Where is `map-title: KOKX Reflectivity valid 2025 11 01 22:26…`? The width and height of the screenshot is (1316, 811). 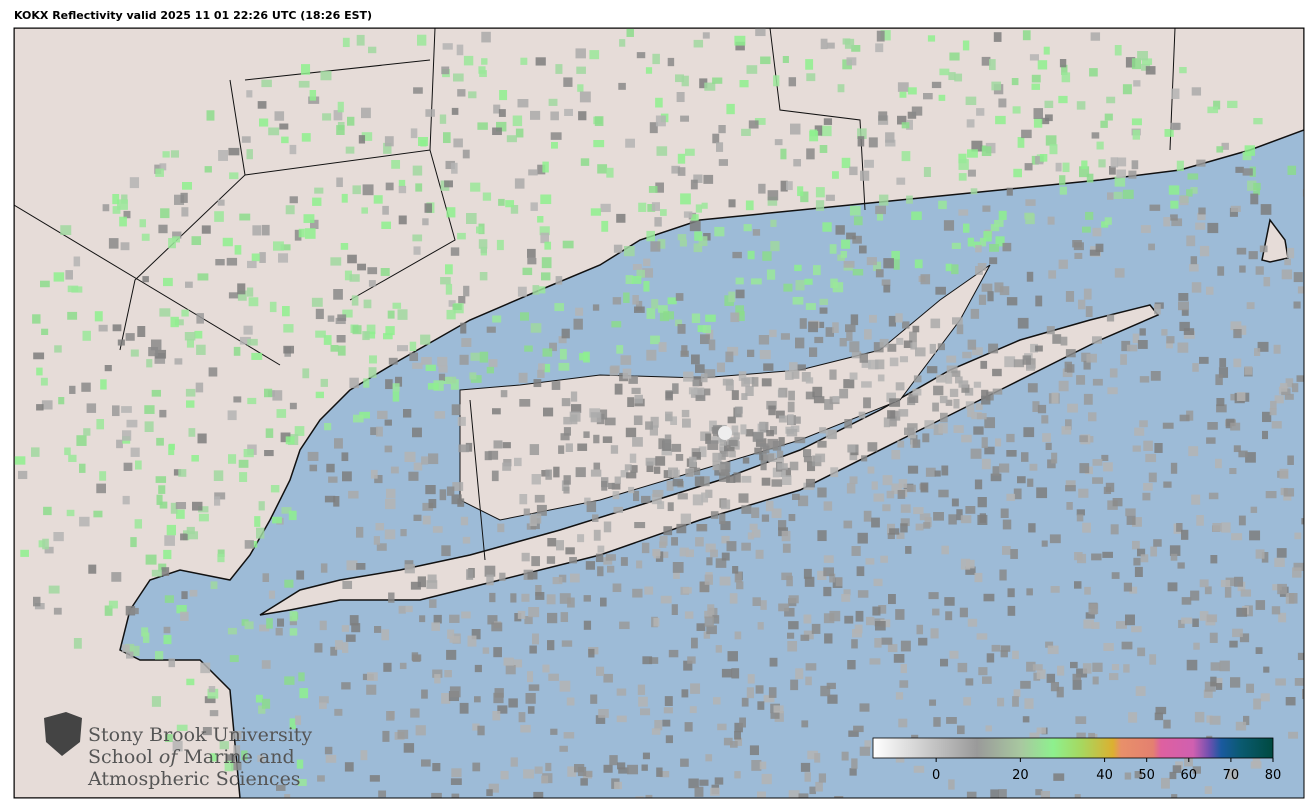
map-title: KOKX Reflectivity valid 2025 11 01 22:26… is located at coordinates (193, 15).